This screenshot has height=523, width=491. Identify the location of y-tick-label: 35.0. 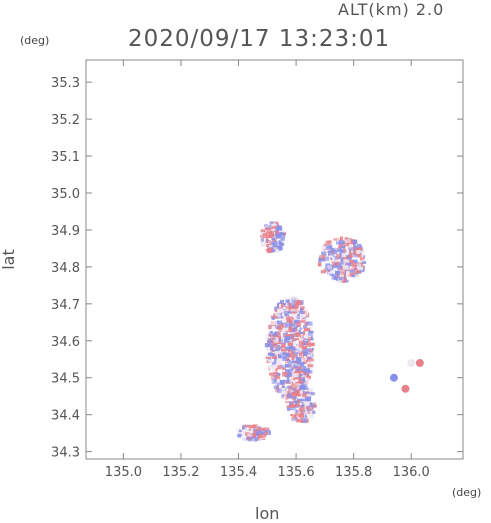
(65, 194).